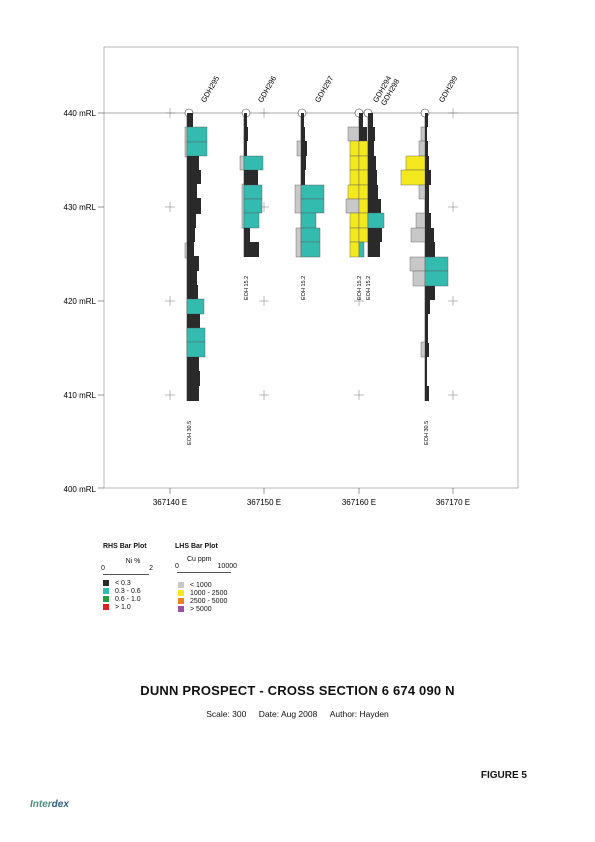 Image resolution: width=595 pixels, height=842 pixels. What do you see at coordinates (80, 301) in the screenshot?
I see `elev-label-420: 420 mRL` at bounding box center [80, 301].